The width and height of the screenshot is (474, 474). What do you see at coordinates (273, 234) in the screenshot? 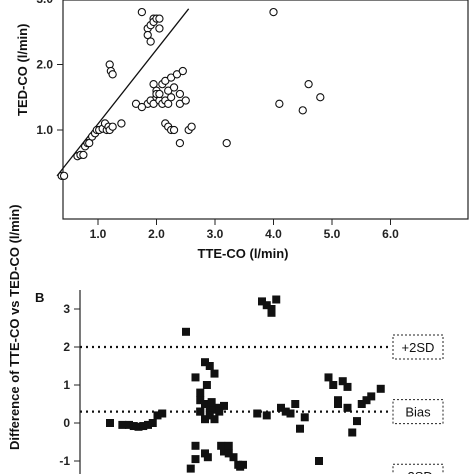
I see `panel-a-x-tick-label: 4.0` at bounding box center [273, 234].